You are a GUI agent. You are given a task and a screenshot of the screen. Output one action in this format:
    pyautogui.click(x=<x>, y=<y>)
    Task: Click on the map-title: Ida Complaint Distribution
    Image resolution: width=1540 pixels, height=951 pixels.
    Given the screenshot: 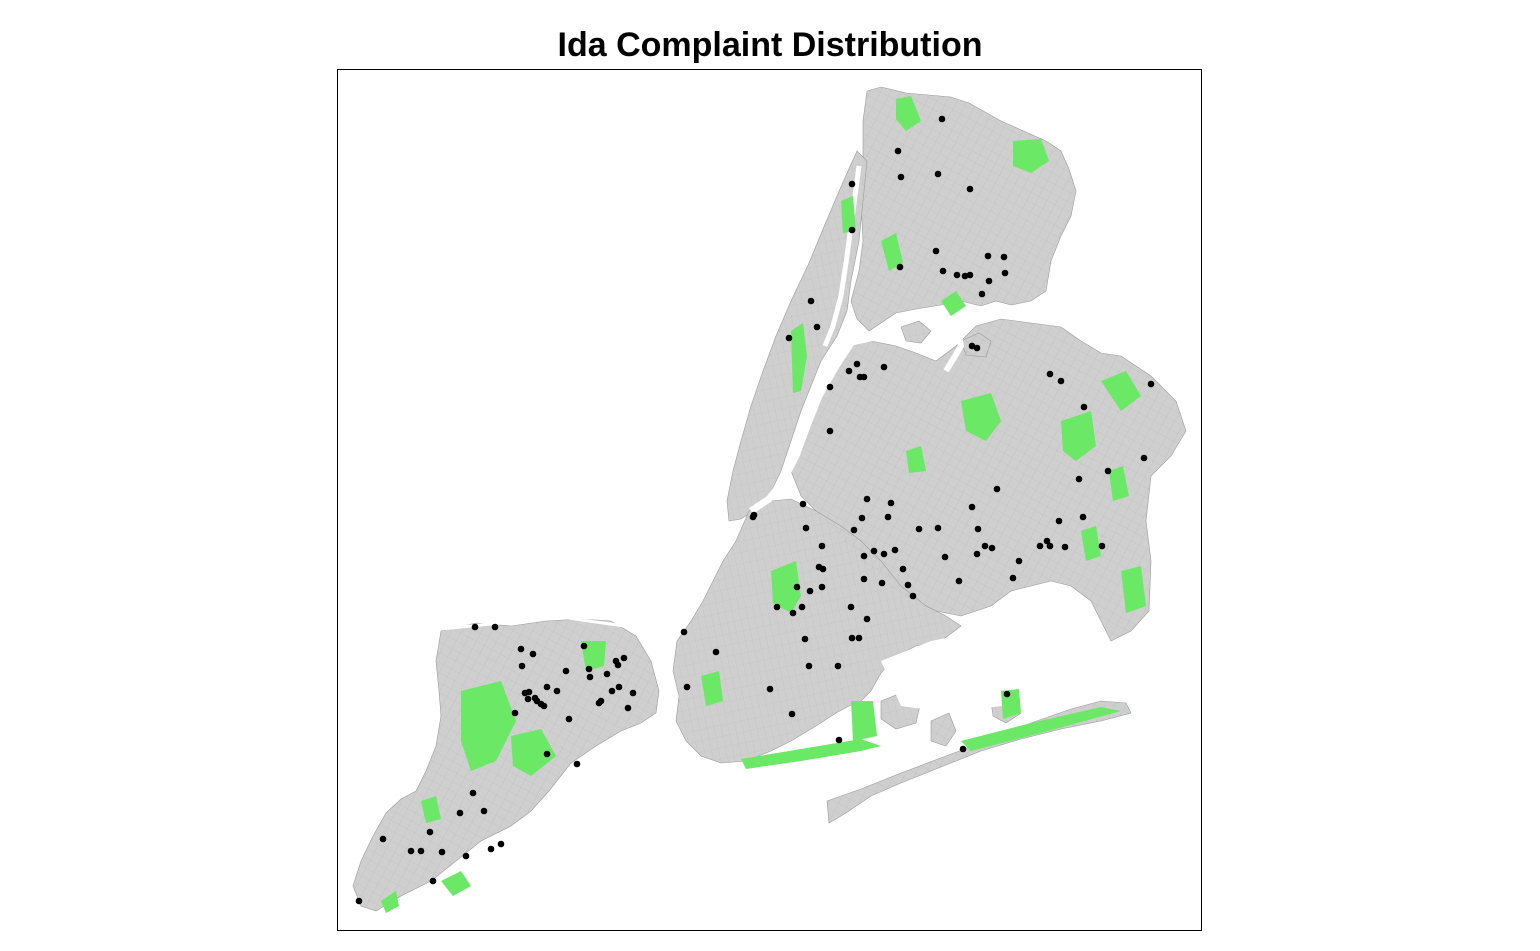 What is the action you would take?
    pyautogui.click(x=770, y=45)
    